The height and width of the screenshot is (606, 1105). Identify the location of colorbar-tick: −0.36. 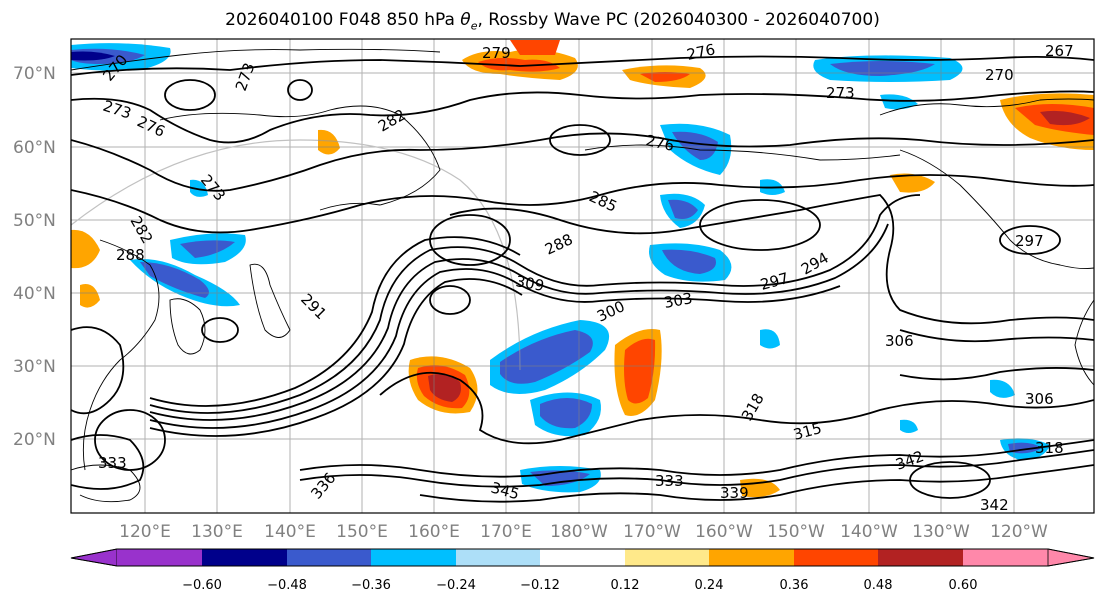
(371, 585).